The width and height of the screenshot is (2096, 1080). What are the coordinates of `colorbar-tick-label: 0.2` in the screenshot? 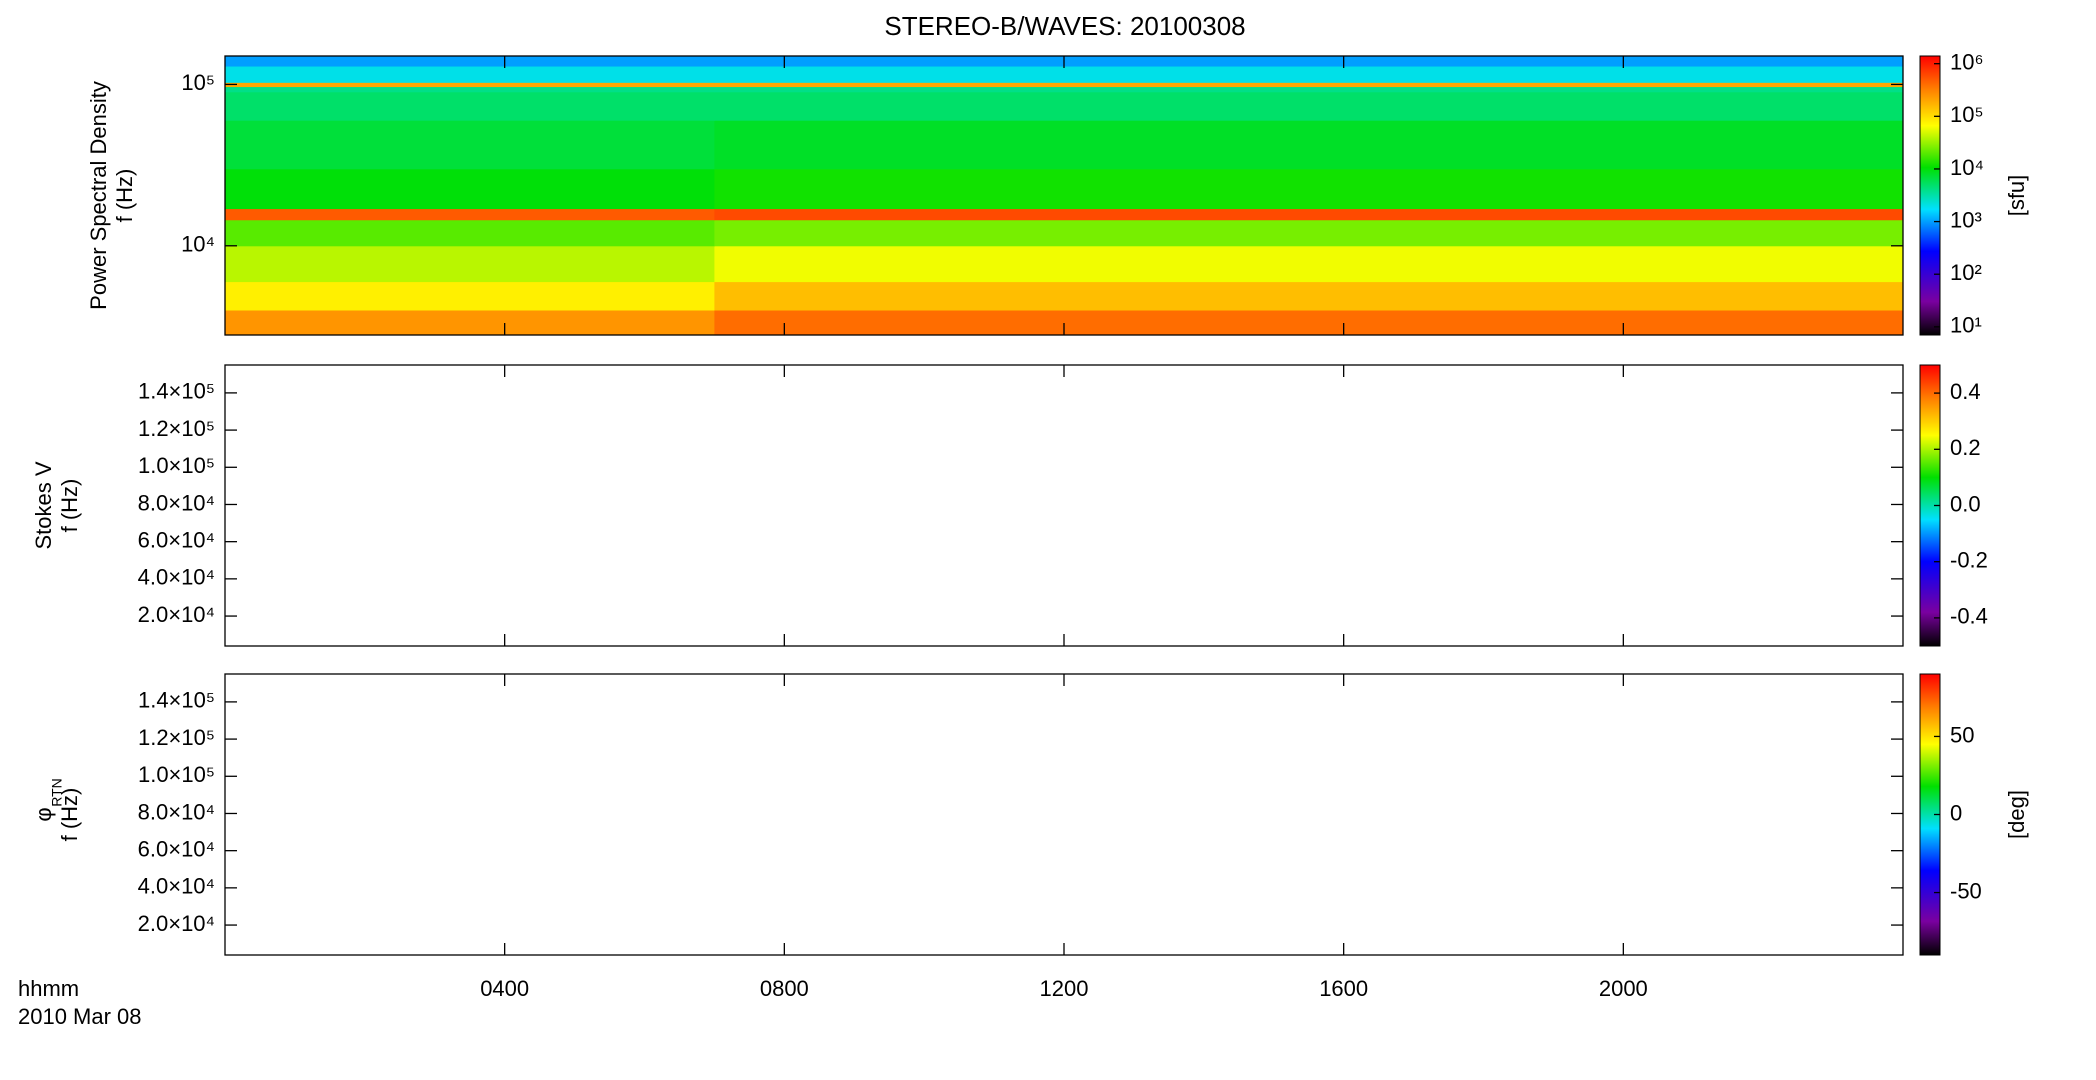 It's located at (1965, 447).